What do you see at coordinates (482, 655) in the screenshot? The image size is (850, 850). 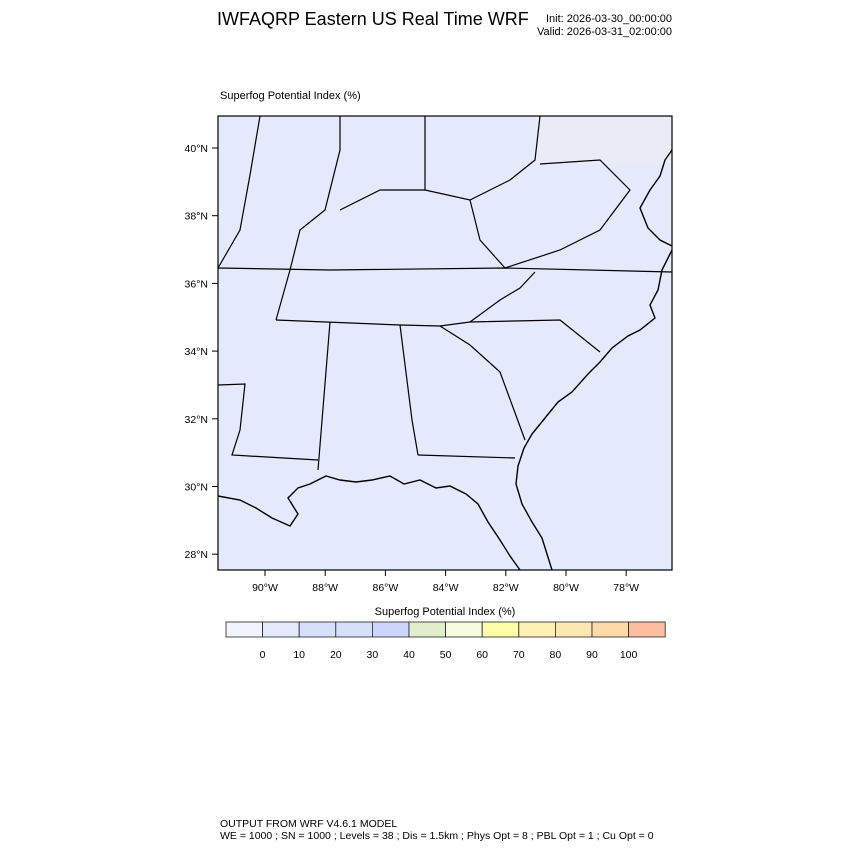 I see `colorbar-label: 60` at bounding box center [482, 655].